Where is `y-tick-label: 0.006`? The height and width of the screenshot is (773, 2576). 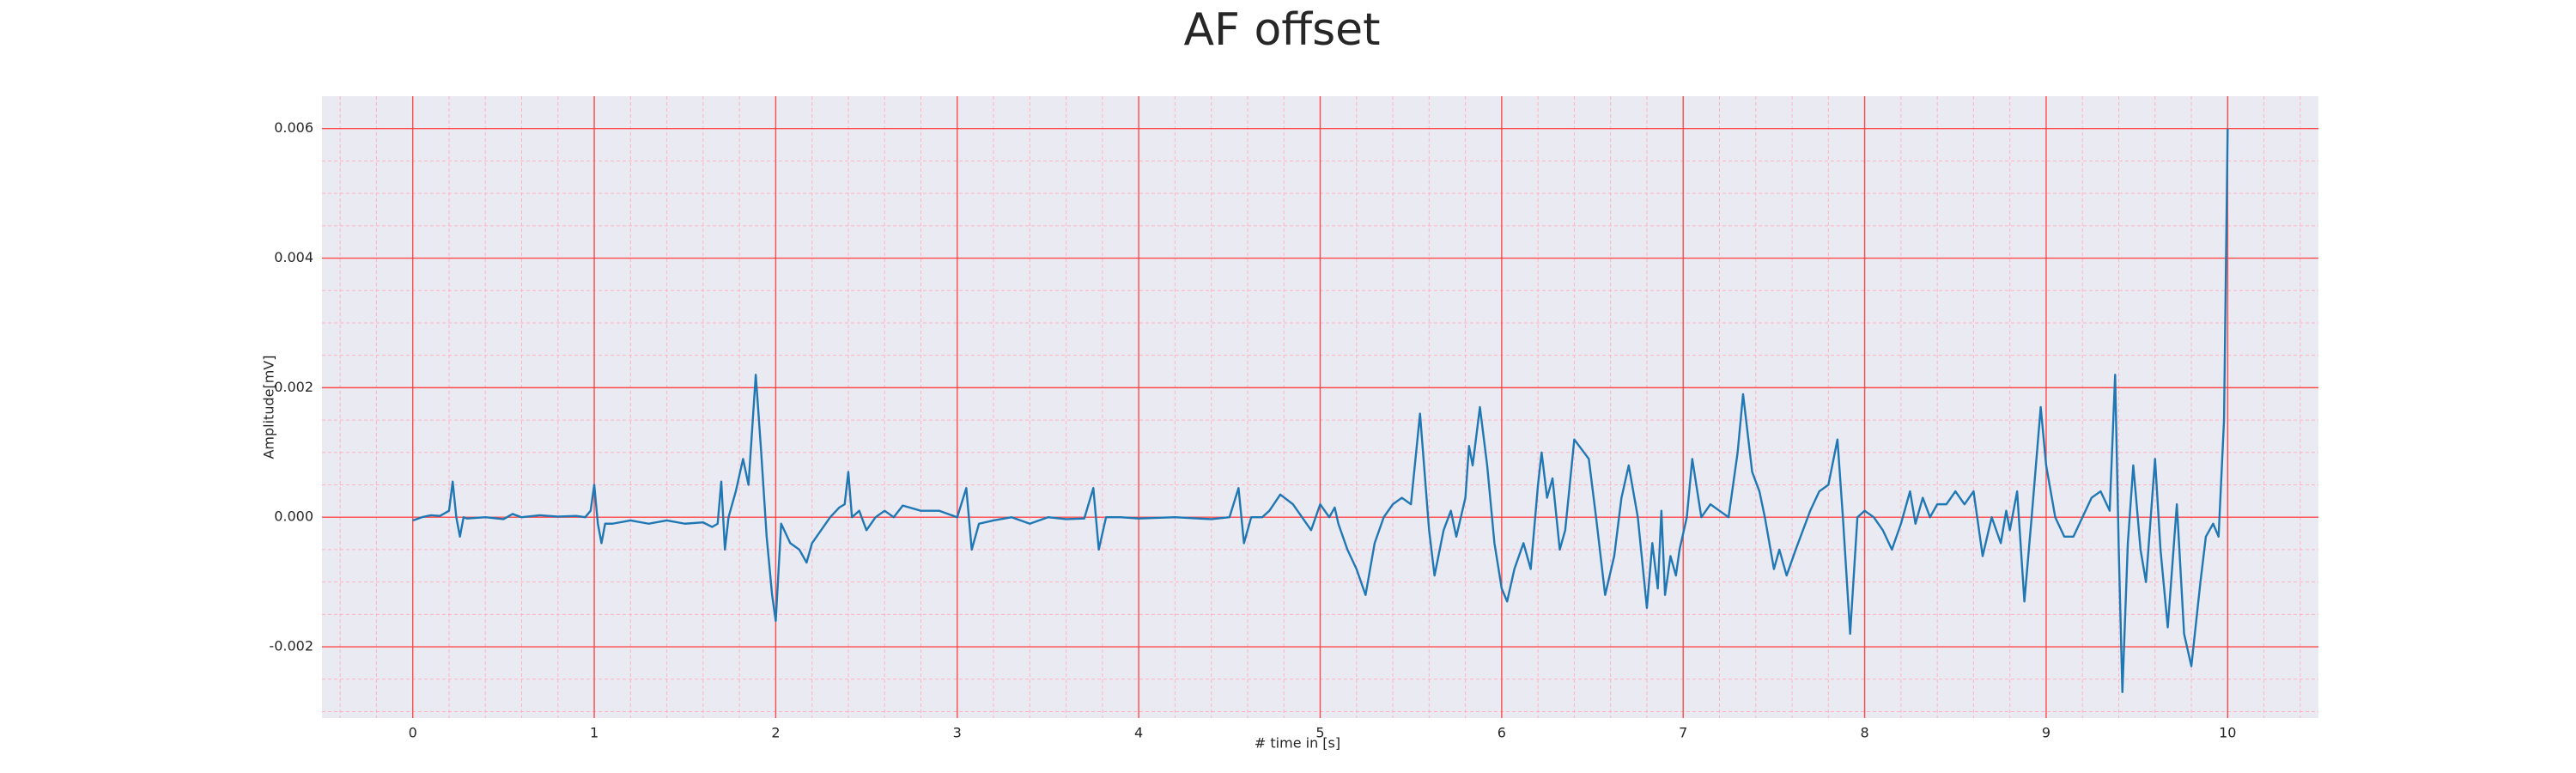
y-tick-label: 0.006 is located at coordinates (293, 127).